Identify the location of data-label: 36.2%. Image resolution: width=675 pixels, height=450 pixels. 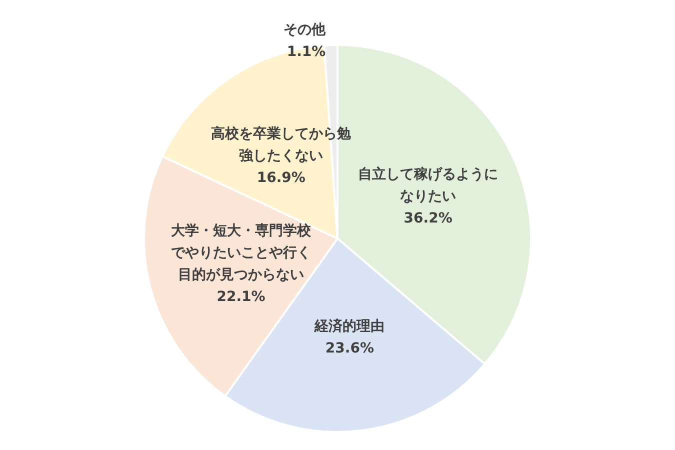
(428, 218).